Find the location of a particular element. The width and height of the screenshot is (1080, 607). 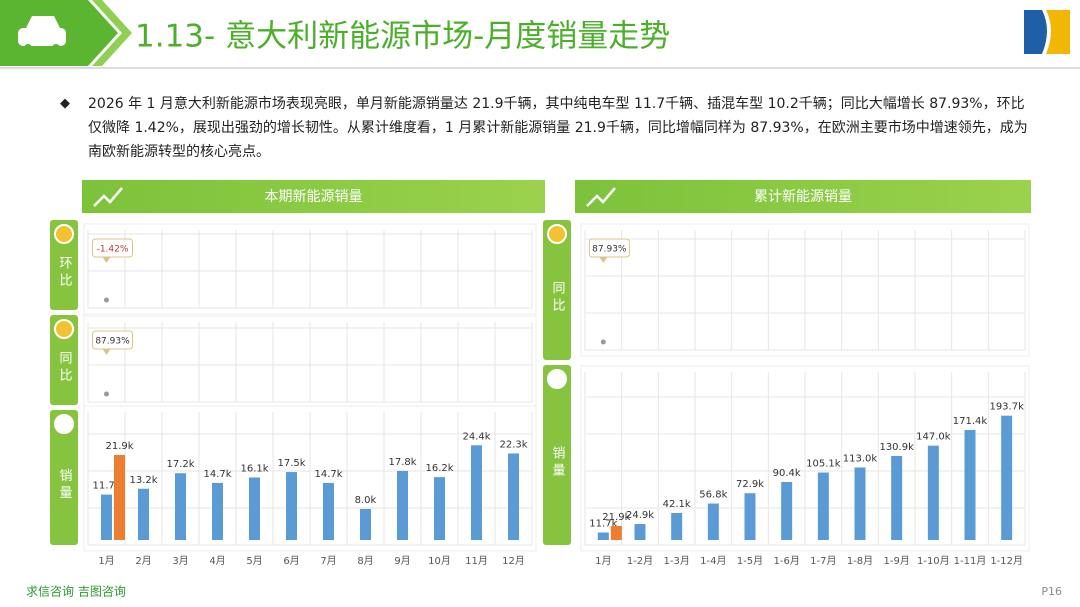

panel-title: 累计新能源销量 is located at coordinates (803, 197).